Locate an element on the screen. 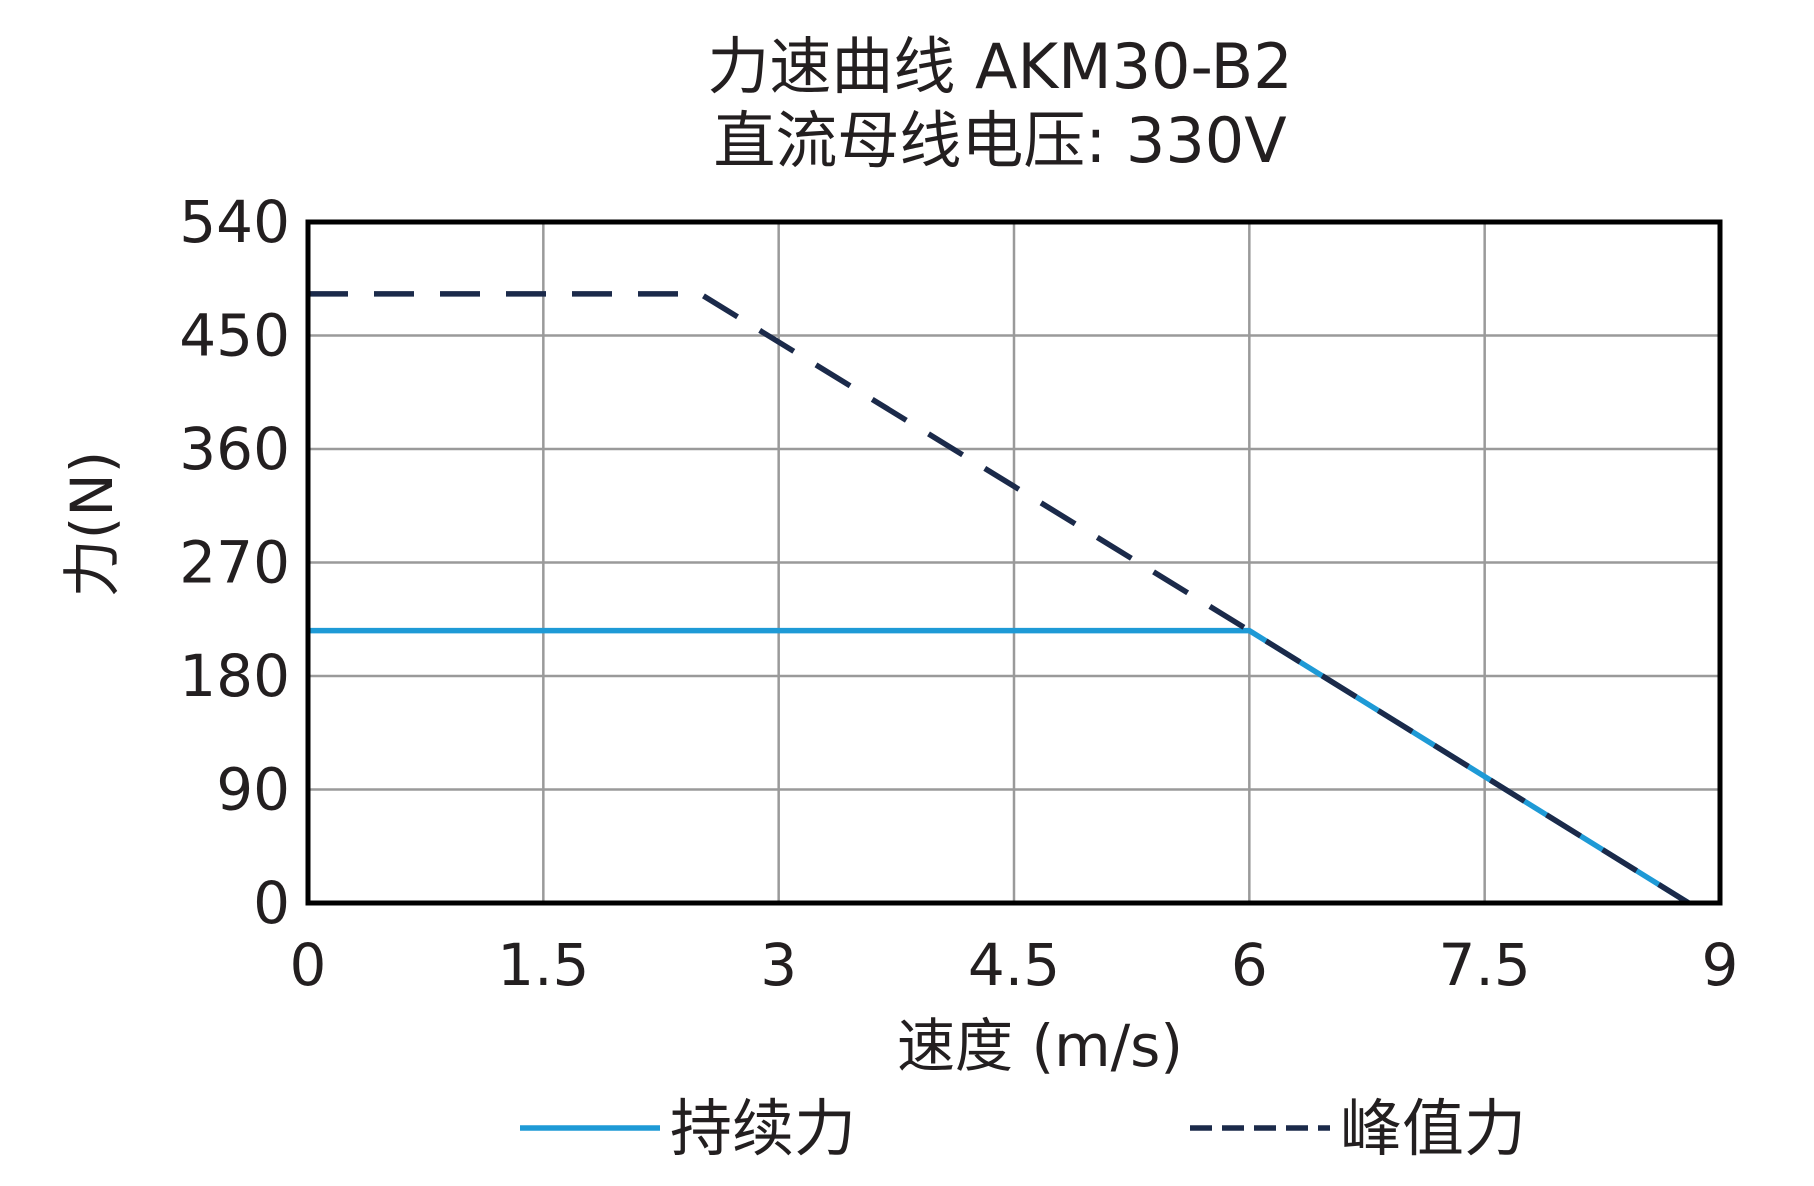  y-tick-label-4: 360 is located at coordinates (234, 449).